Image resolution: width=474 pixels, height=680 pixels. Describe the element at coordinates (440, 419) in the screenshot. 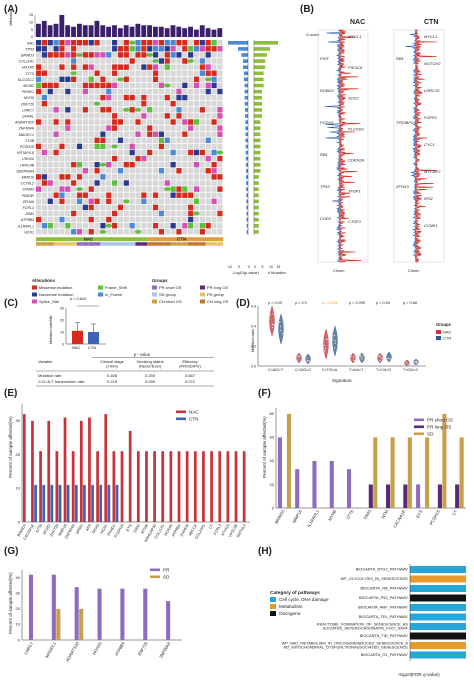

I see `legend-label: PR short OS` at that location.